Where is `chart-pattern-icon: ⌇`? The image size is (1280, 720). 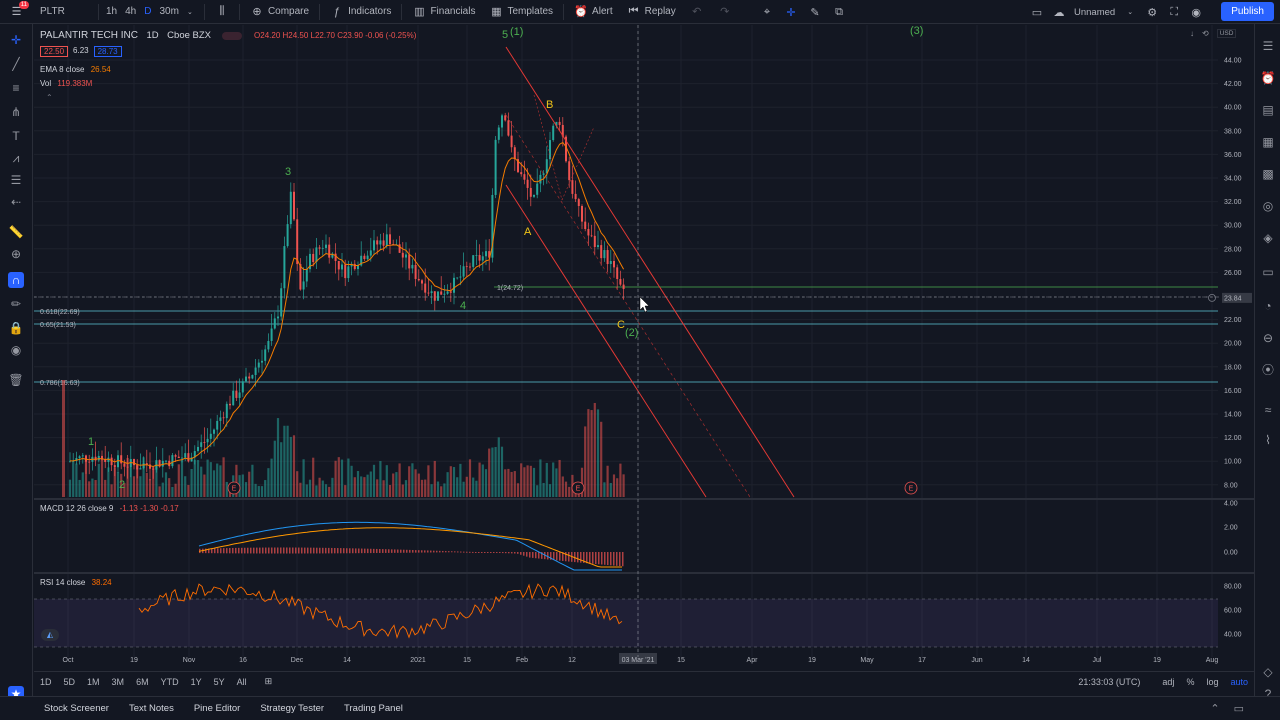
chart-pattern-icon: ⌇ is located at coordinates (1268, 440).